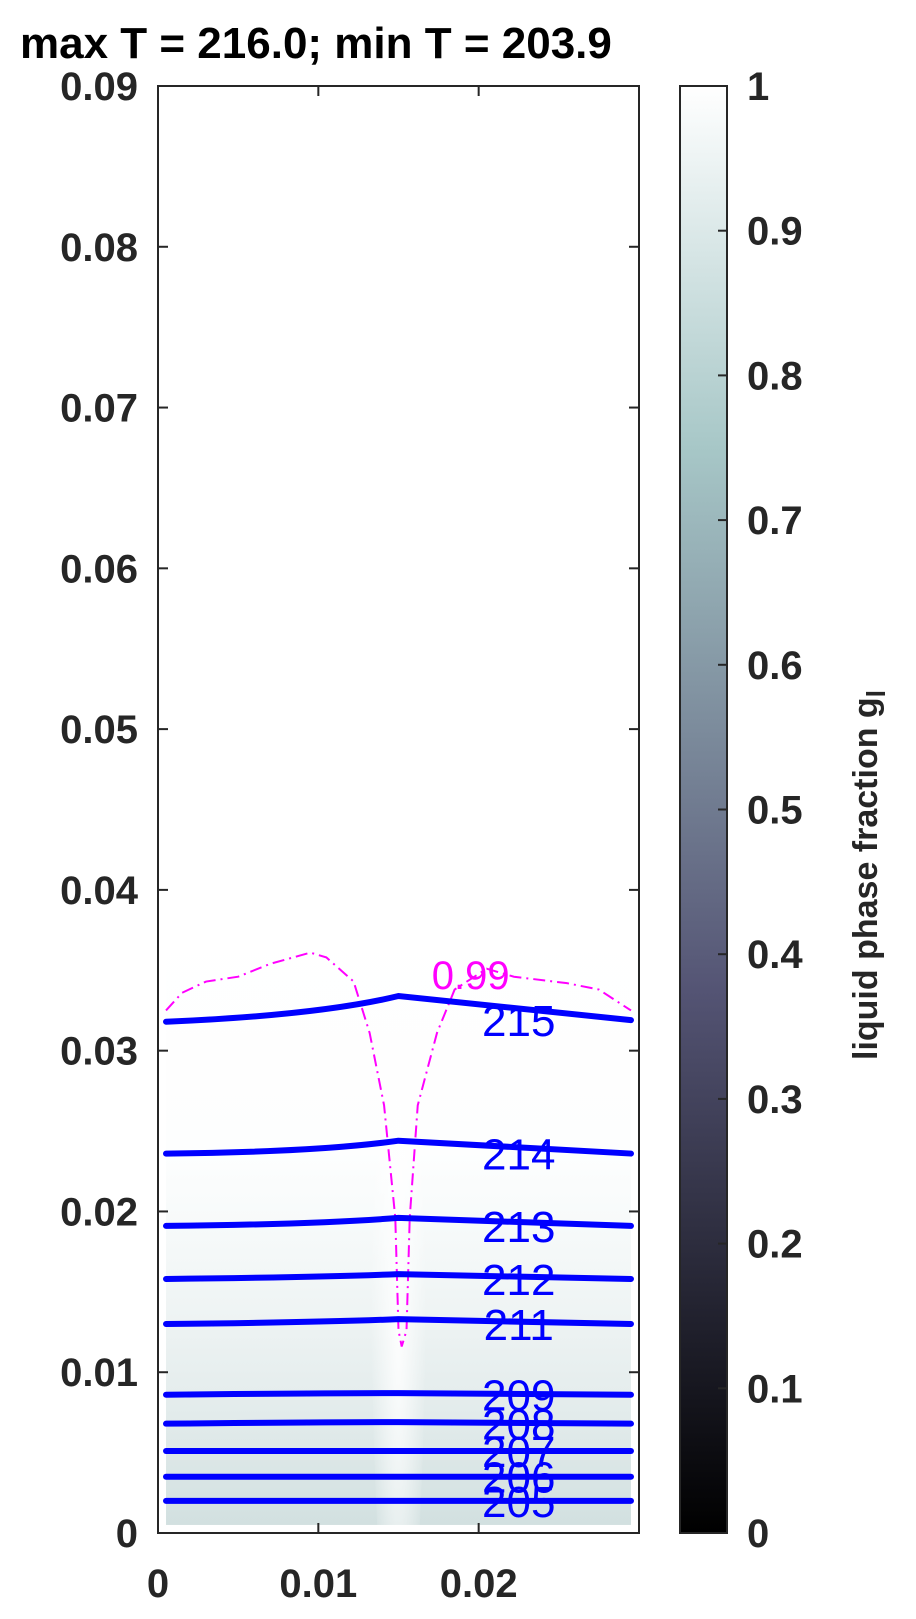 This screenshot has height=1619, width=916. Describe the element at coordinates (758, 87) in the screenshot. I see `colorbar-tick-label: 1` at that location.